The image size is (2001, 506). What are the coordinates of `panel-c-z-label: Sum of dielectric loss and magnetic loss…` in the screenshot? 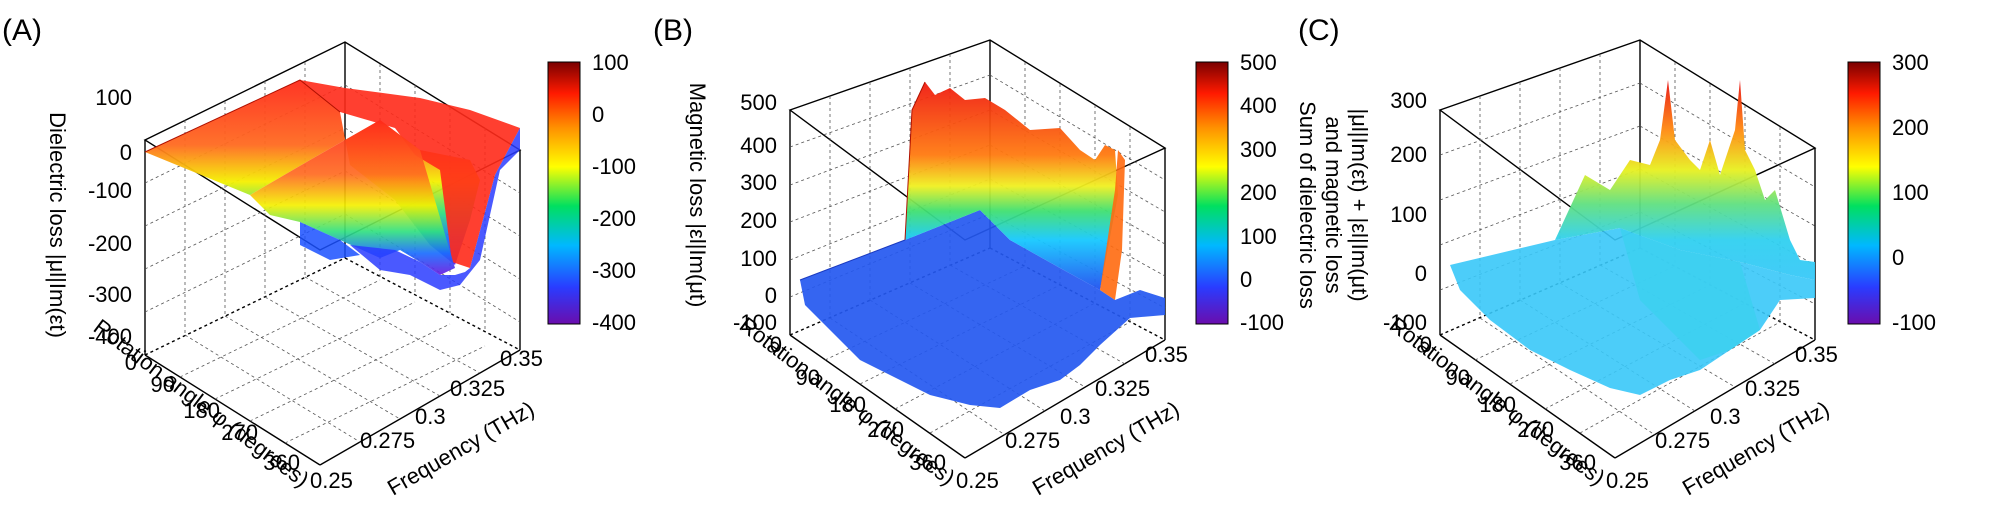 It's located at (1333, 205).